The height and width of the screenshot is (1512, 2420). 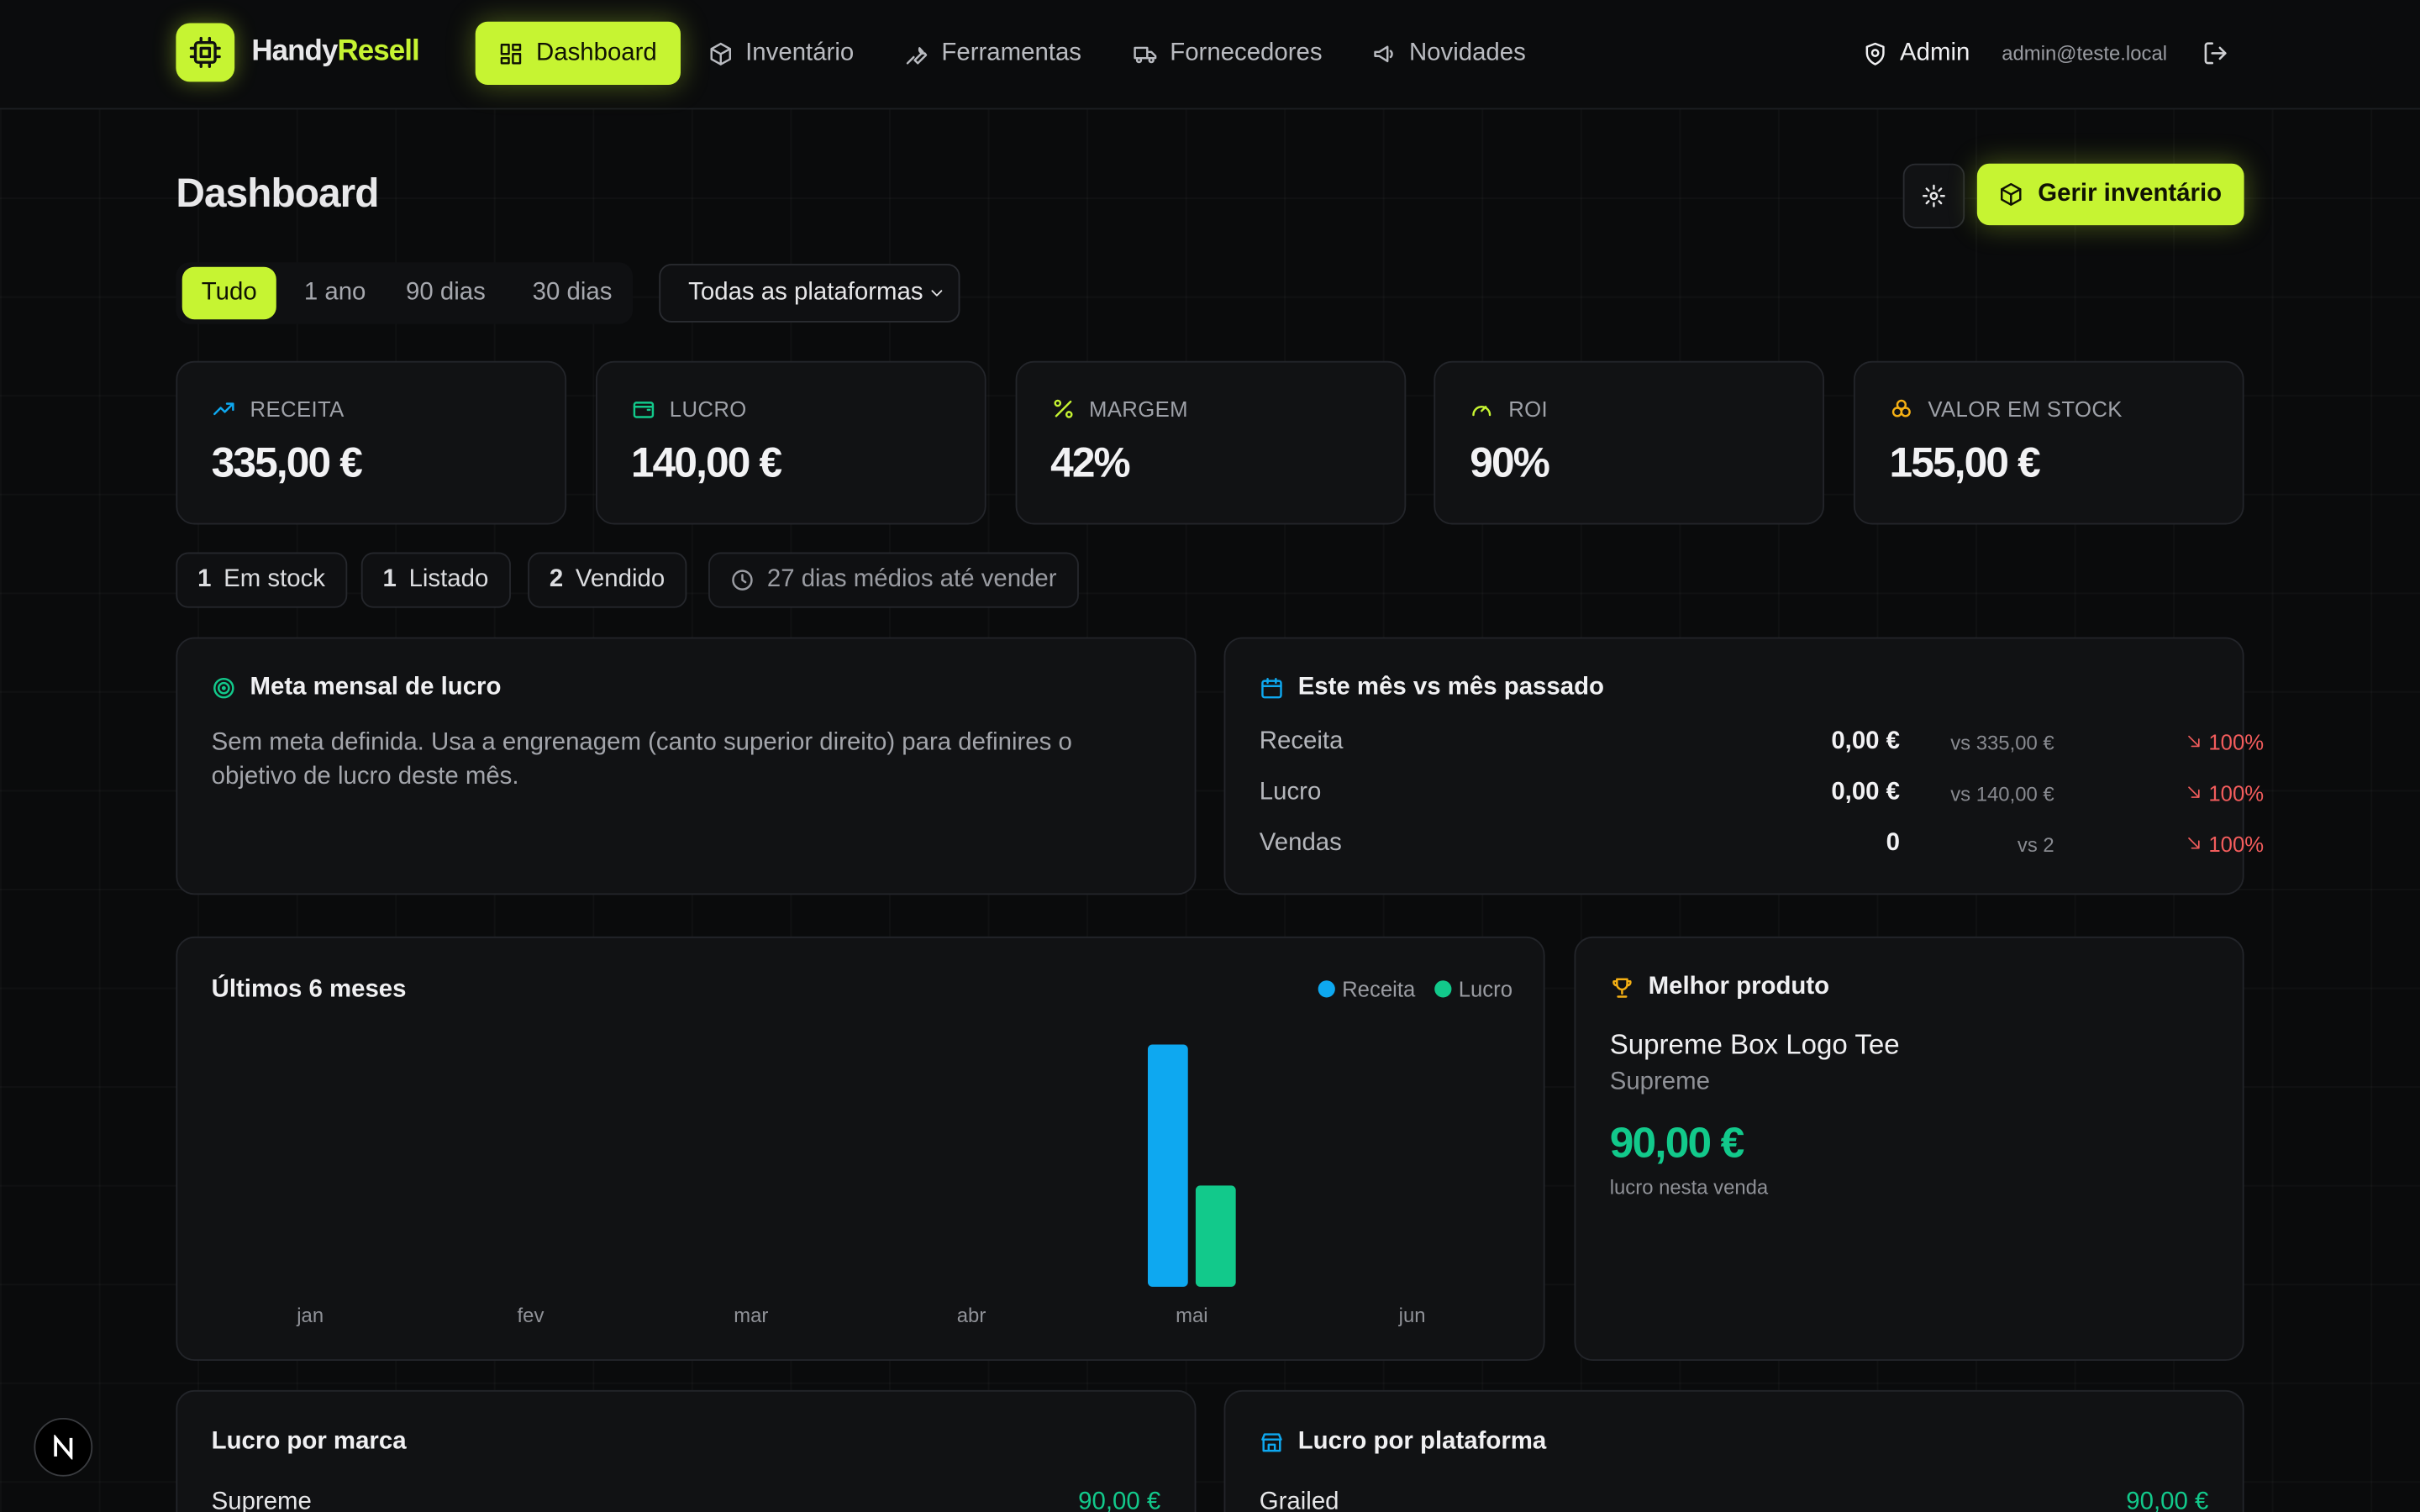 What do you see at coordinates (531, 1316) in the screenshot?
I see `x-tick-label: fev` at bounding box center [531, 1316].